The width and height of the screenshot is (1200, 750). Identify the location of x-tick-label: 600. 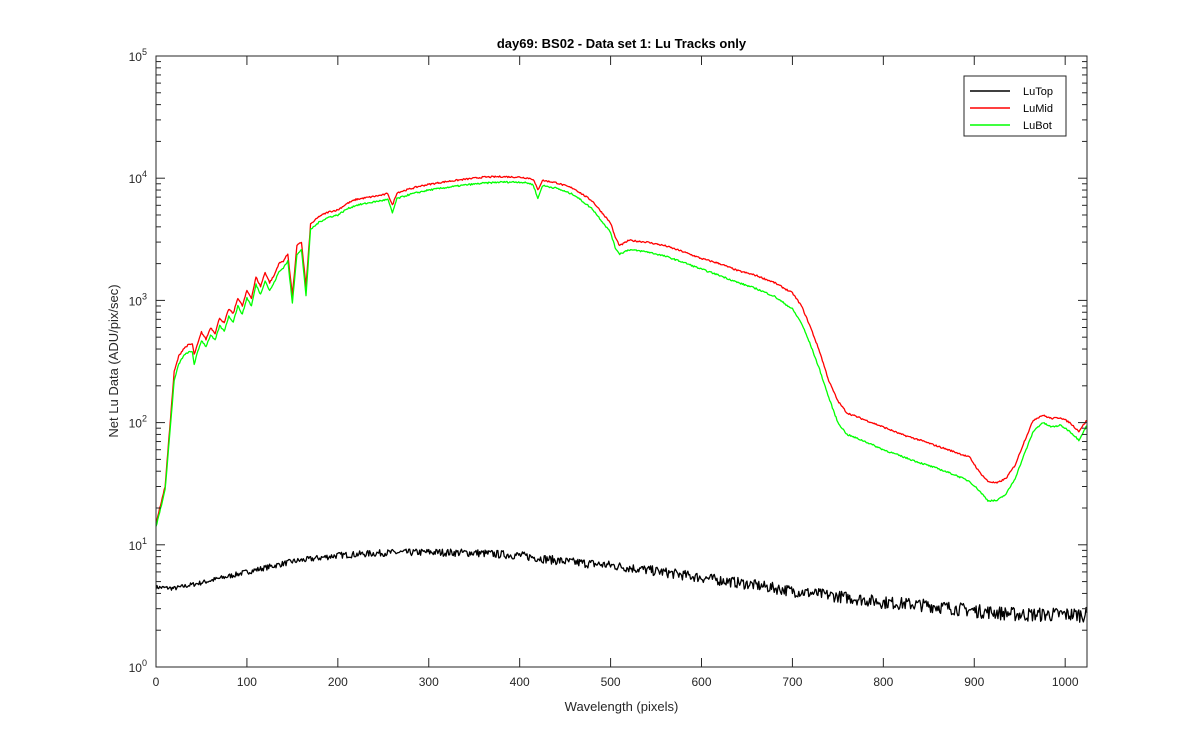
(701, 682).